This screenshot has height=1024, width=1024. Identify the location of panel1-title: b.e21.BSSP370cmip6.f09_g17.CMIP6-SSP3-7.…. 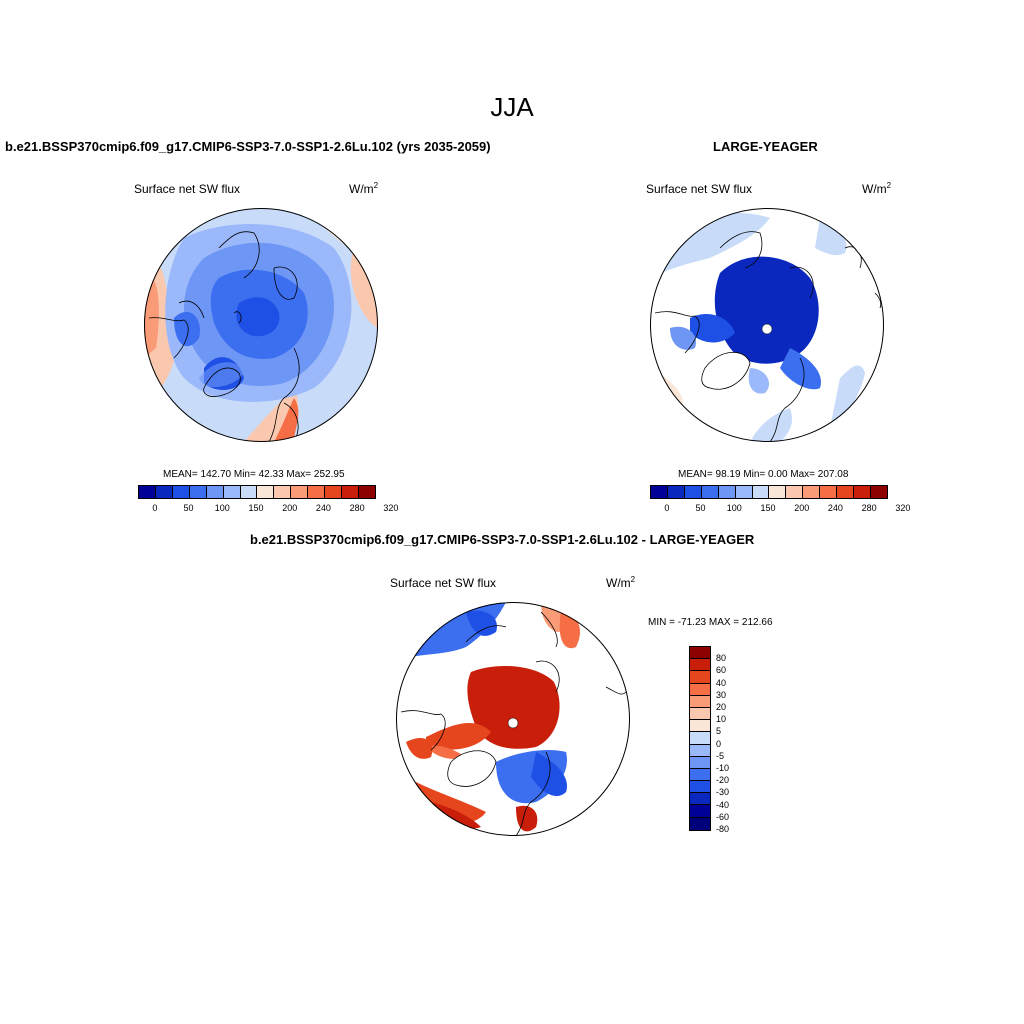
(248, 146).